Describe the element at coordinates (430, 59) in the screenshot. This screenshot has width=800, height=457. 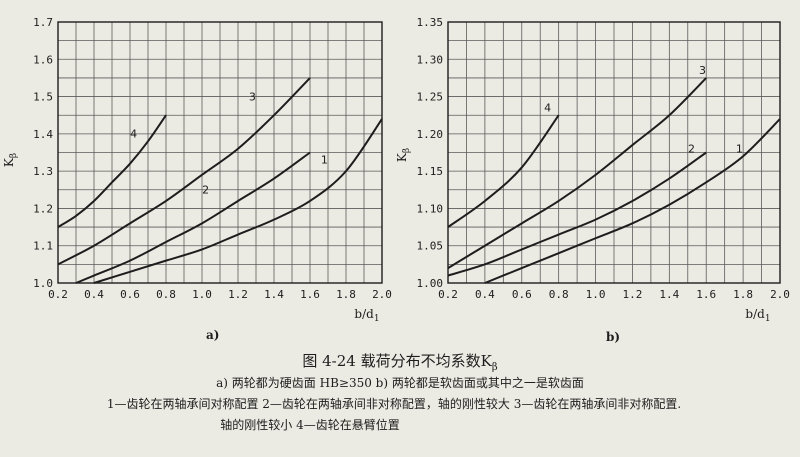
I see `y-tick-label: 1.30` at that location.